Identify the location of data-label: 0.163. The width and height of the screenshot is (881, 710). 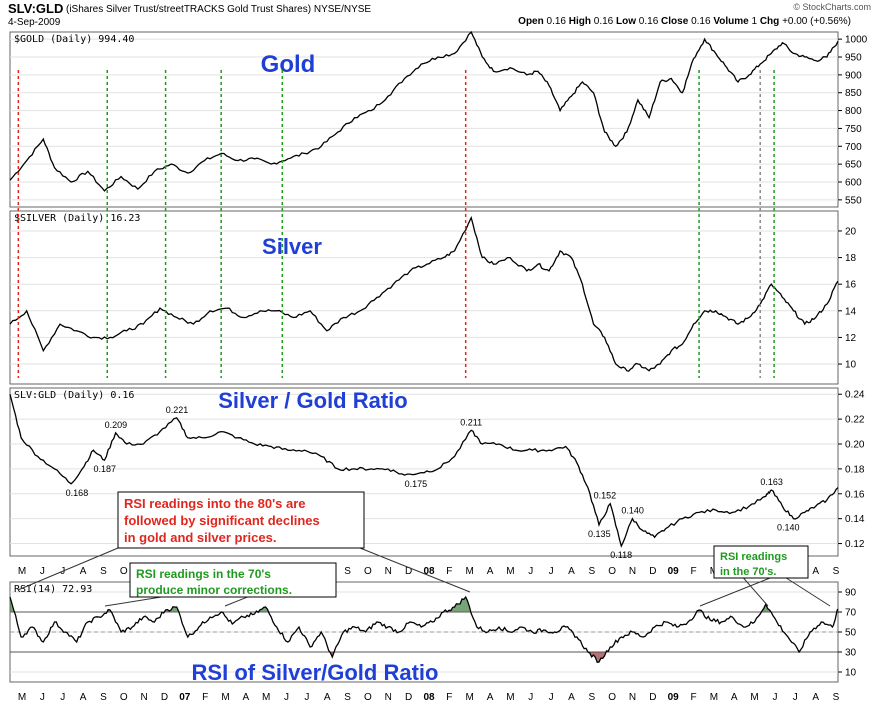
(771, 482).